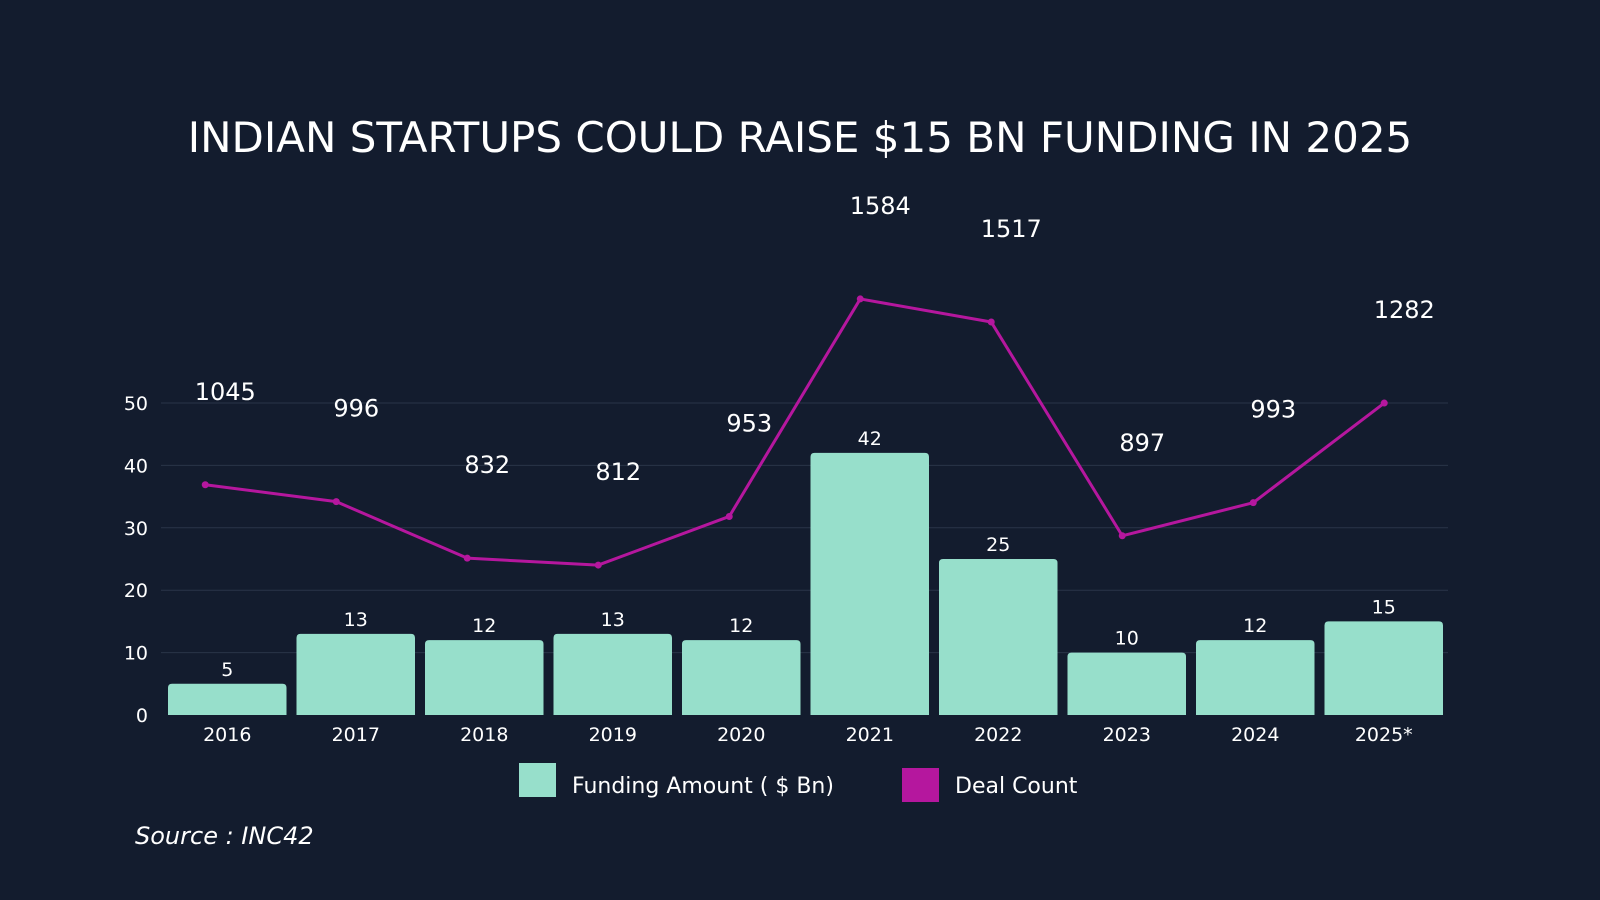  Describe the element at coordinates (484, 735) in the screenshot. I see `x-tick-label: 2018` at that location.